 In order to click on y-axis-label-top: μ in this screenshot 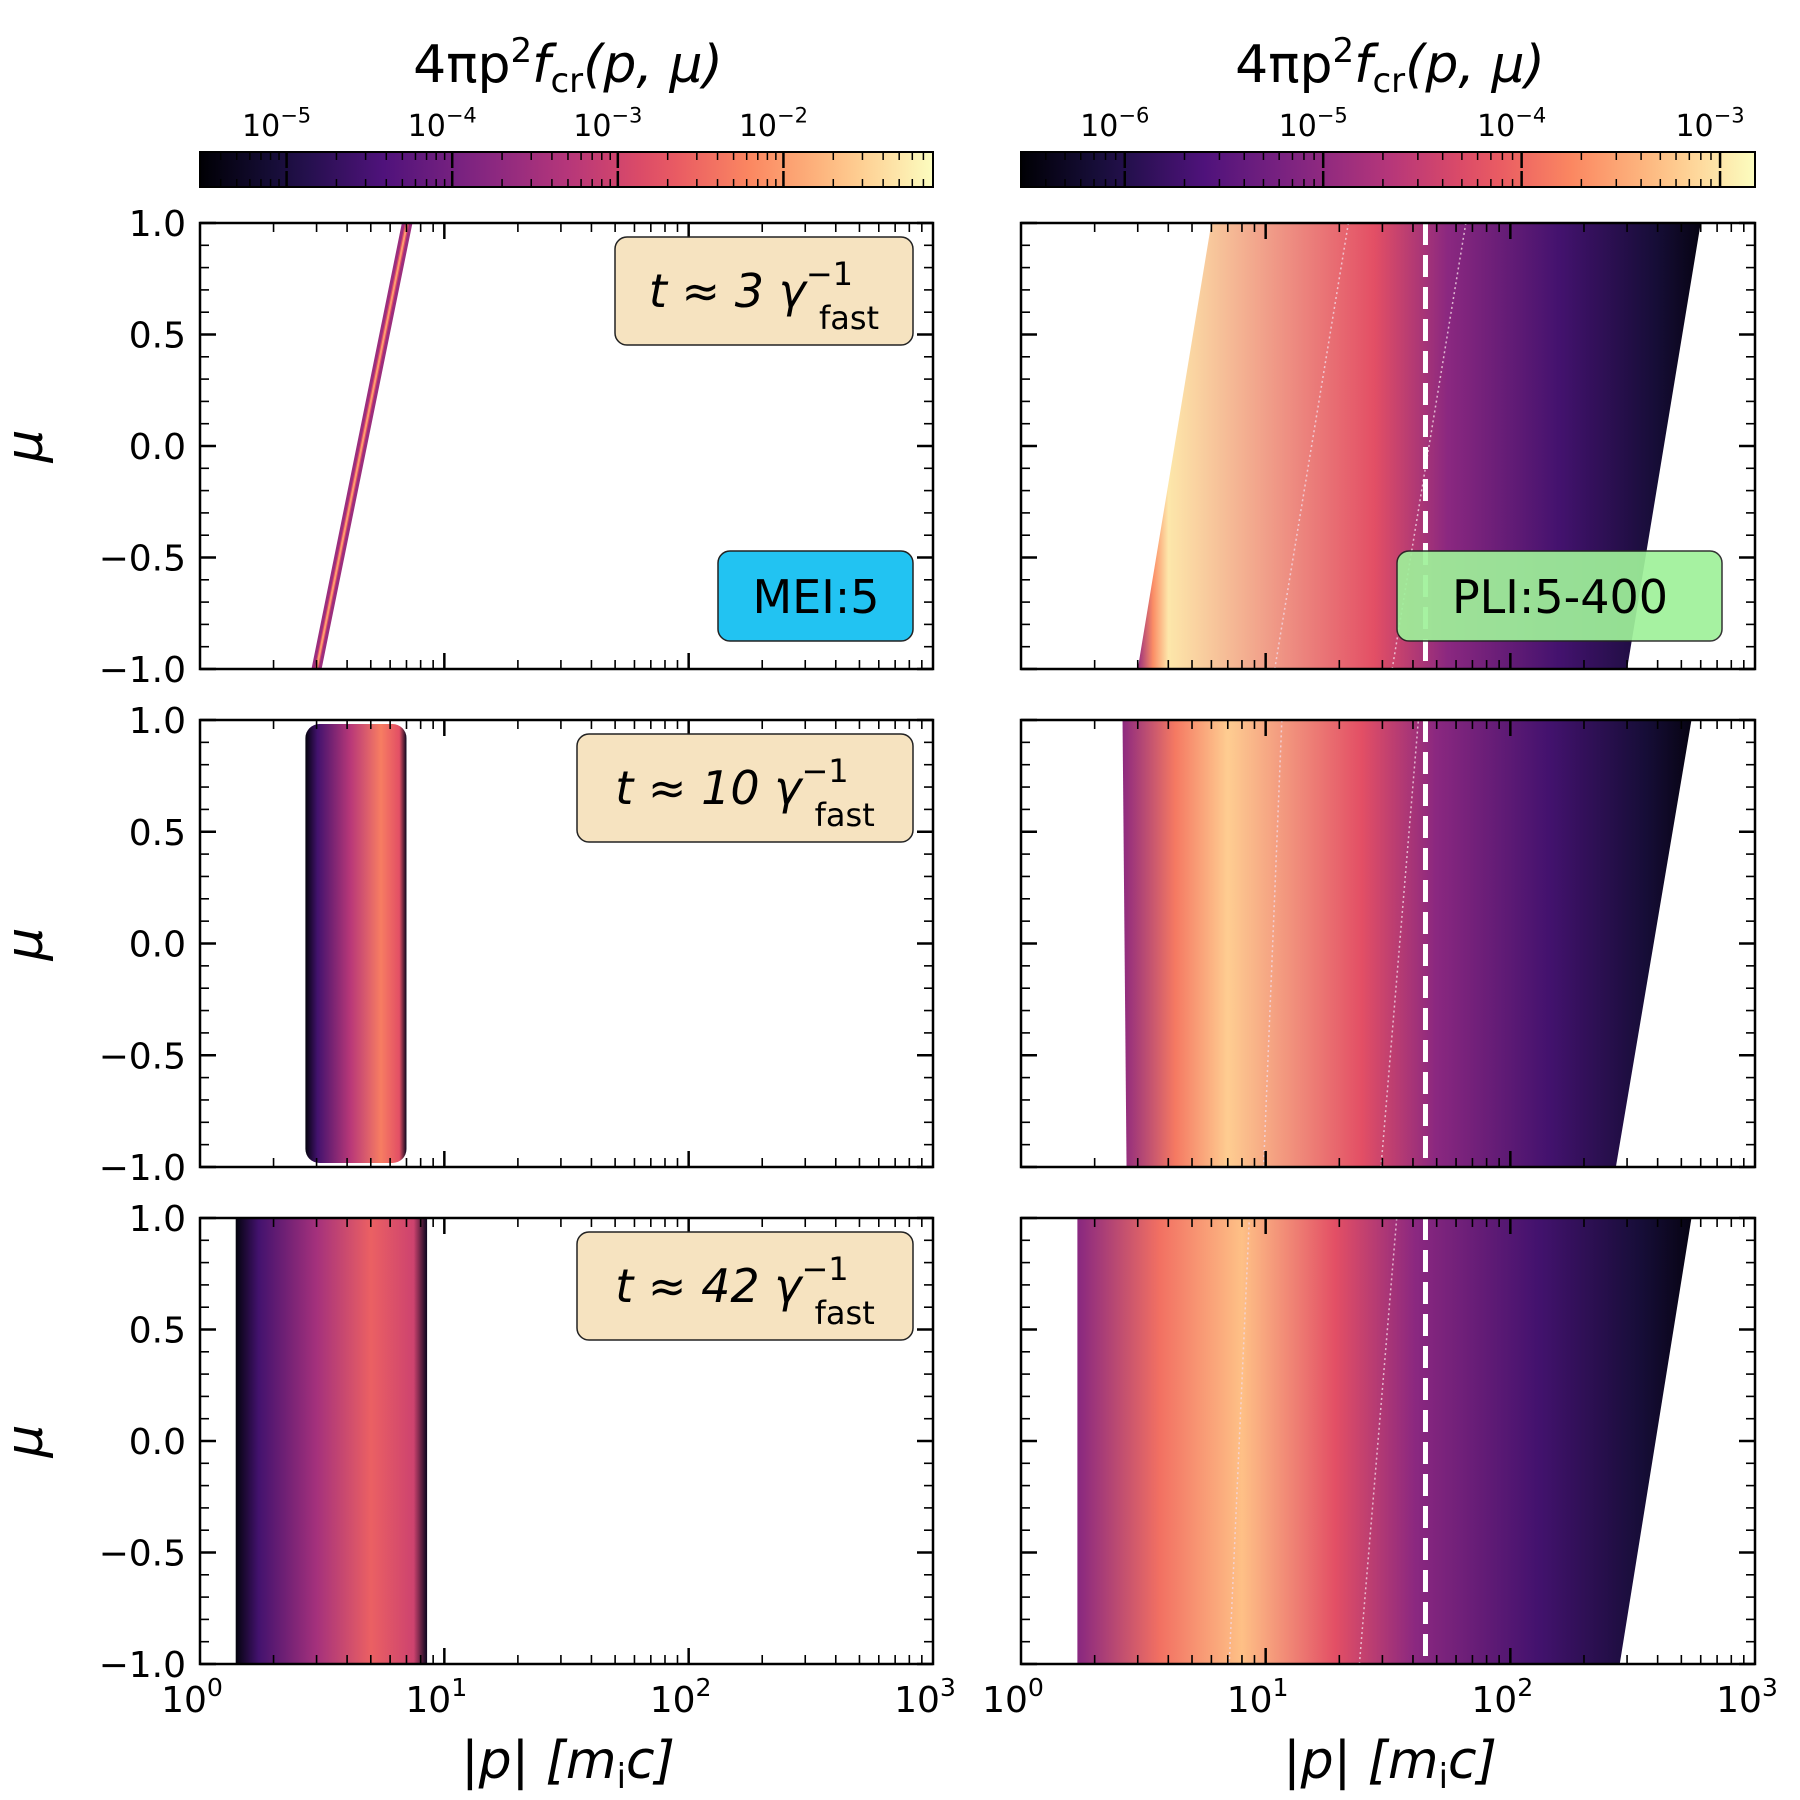, I will do `click(27, 446)`.